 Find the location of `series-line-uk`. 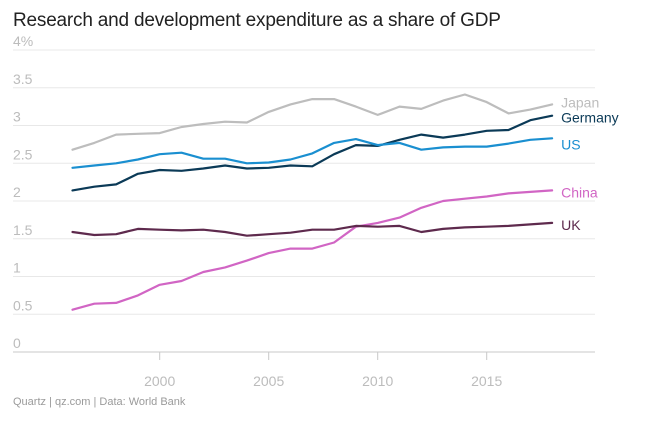

series-line-uk is located at coordinates (312, 229).